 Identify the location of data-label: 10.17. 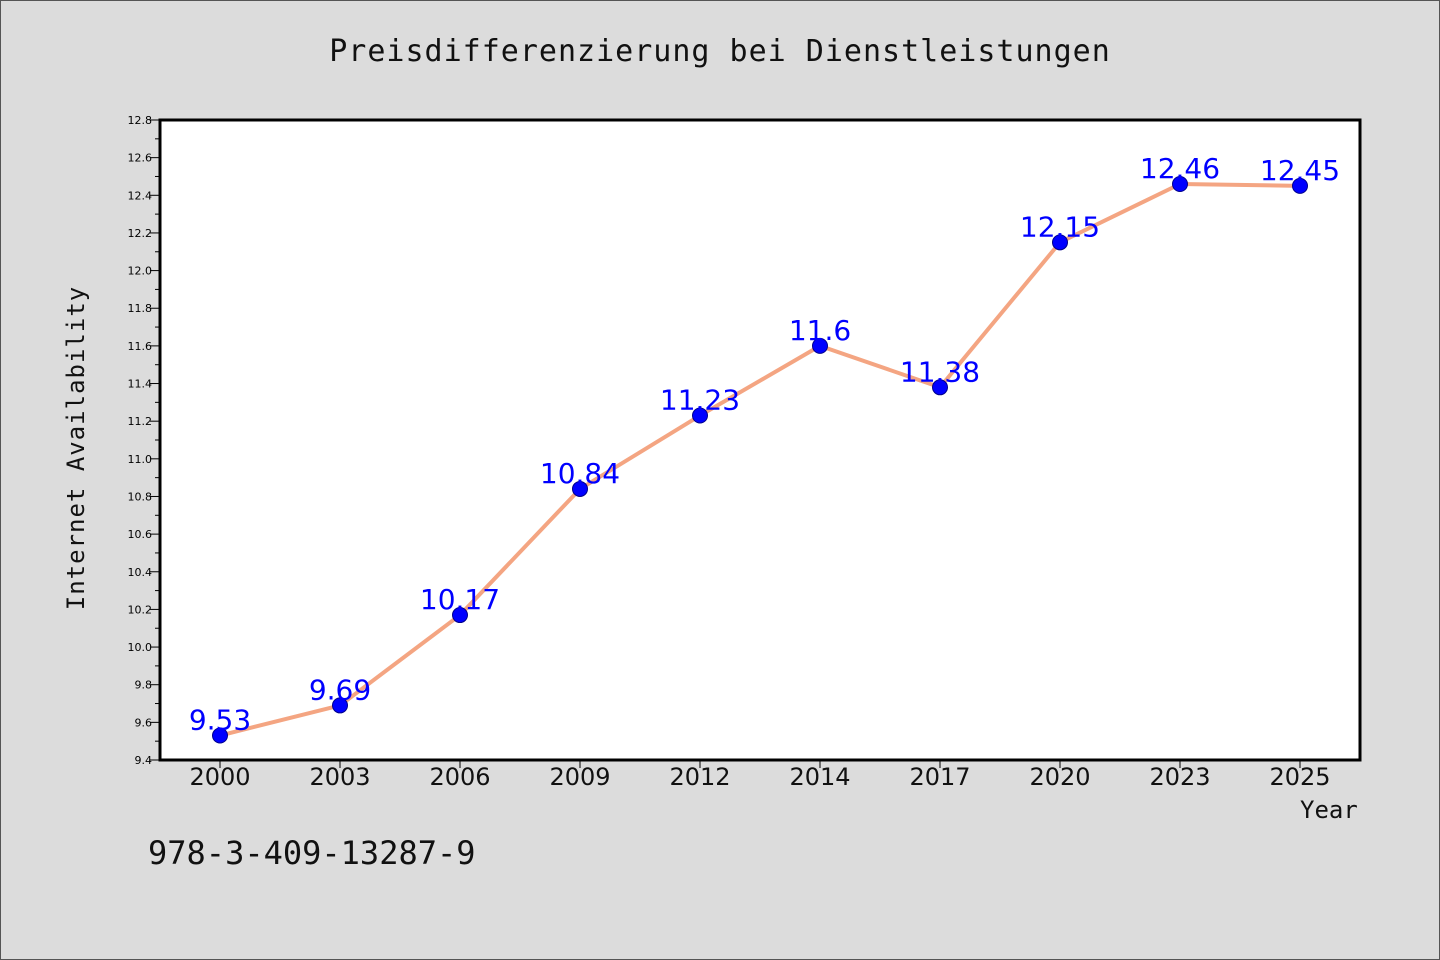
(460, 599).